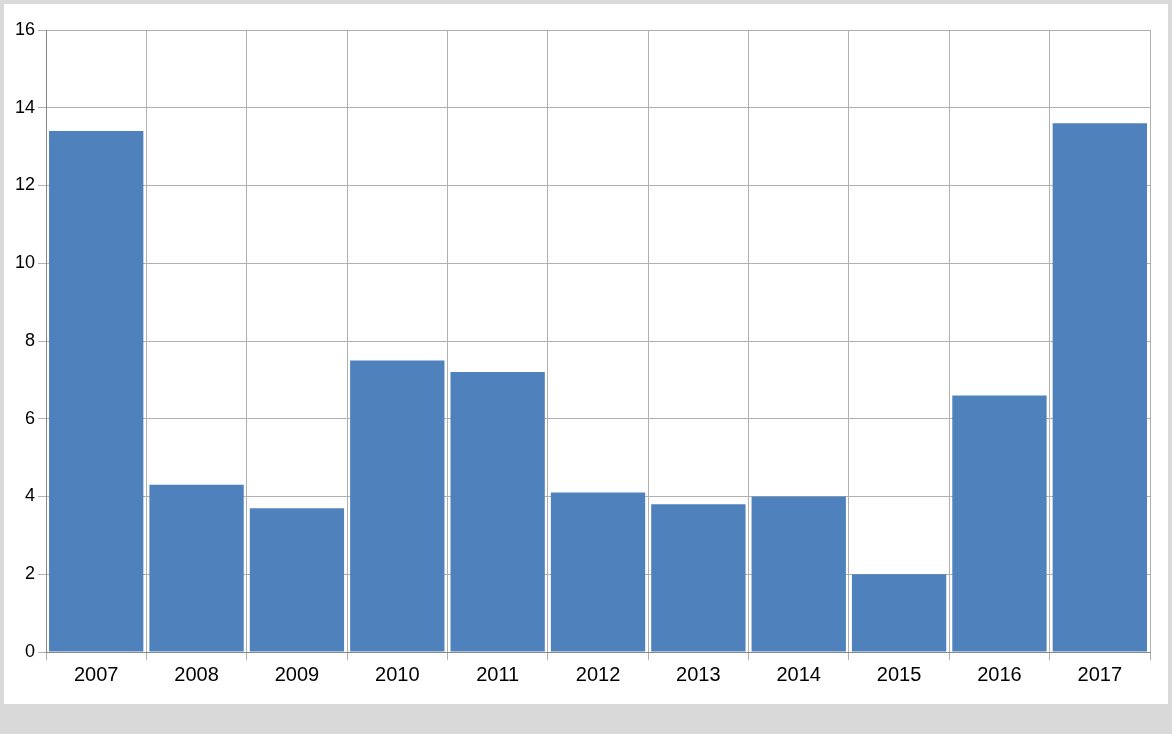 This screenshot has height=734, width=1172. What do you see at coordinates (798, 673) in the screenshot?
I see `x-tick-label: 2014` at bounding box center [798, 673].